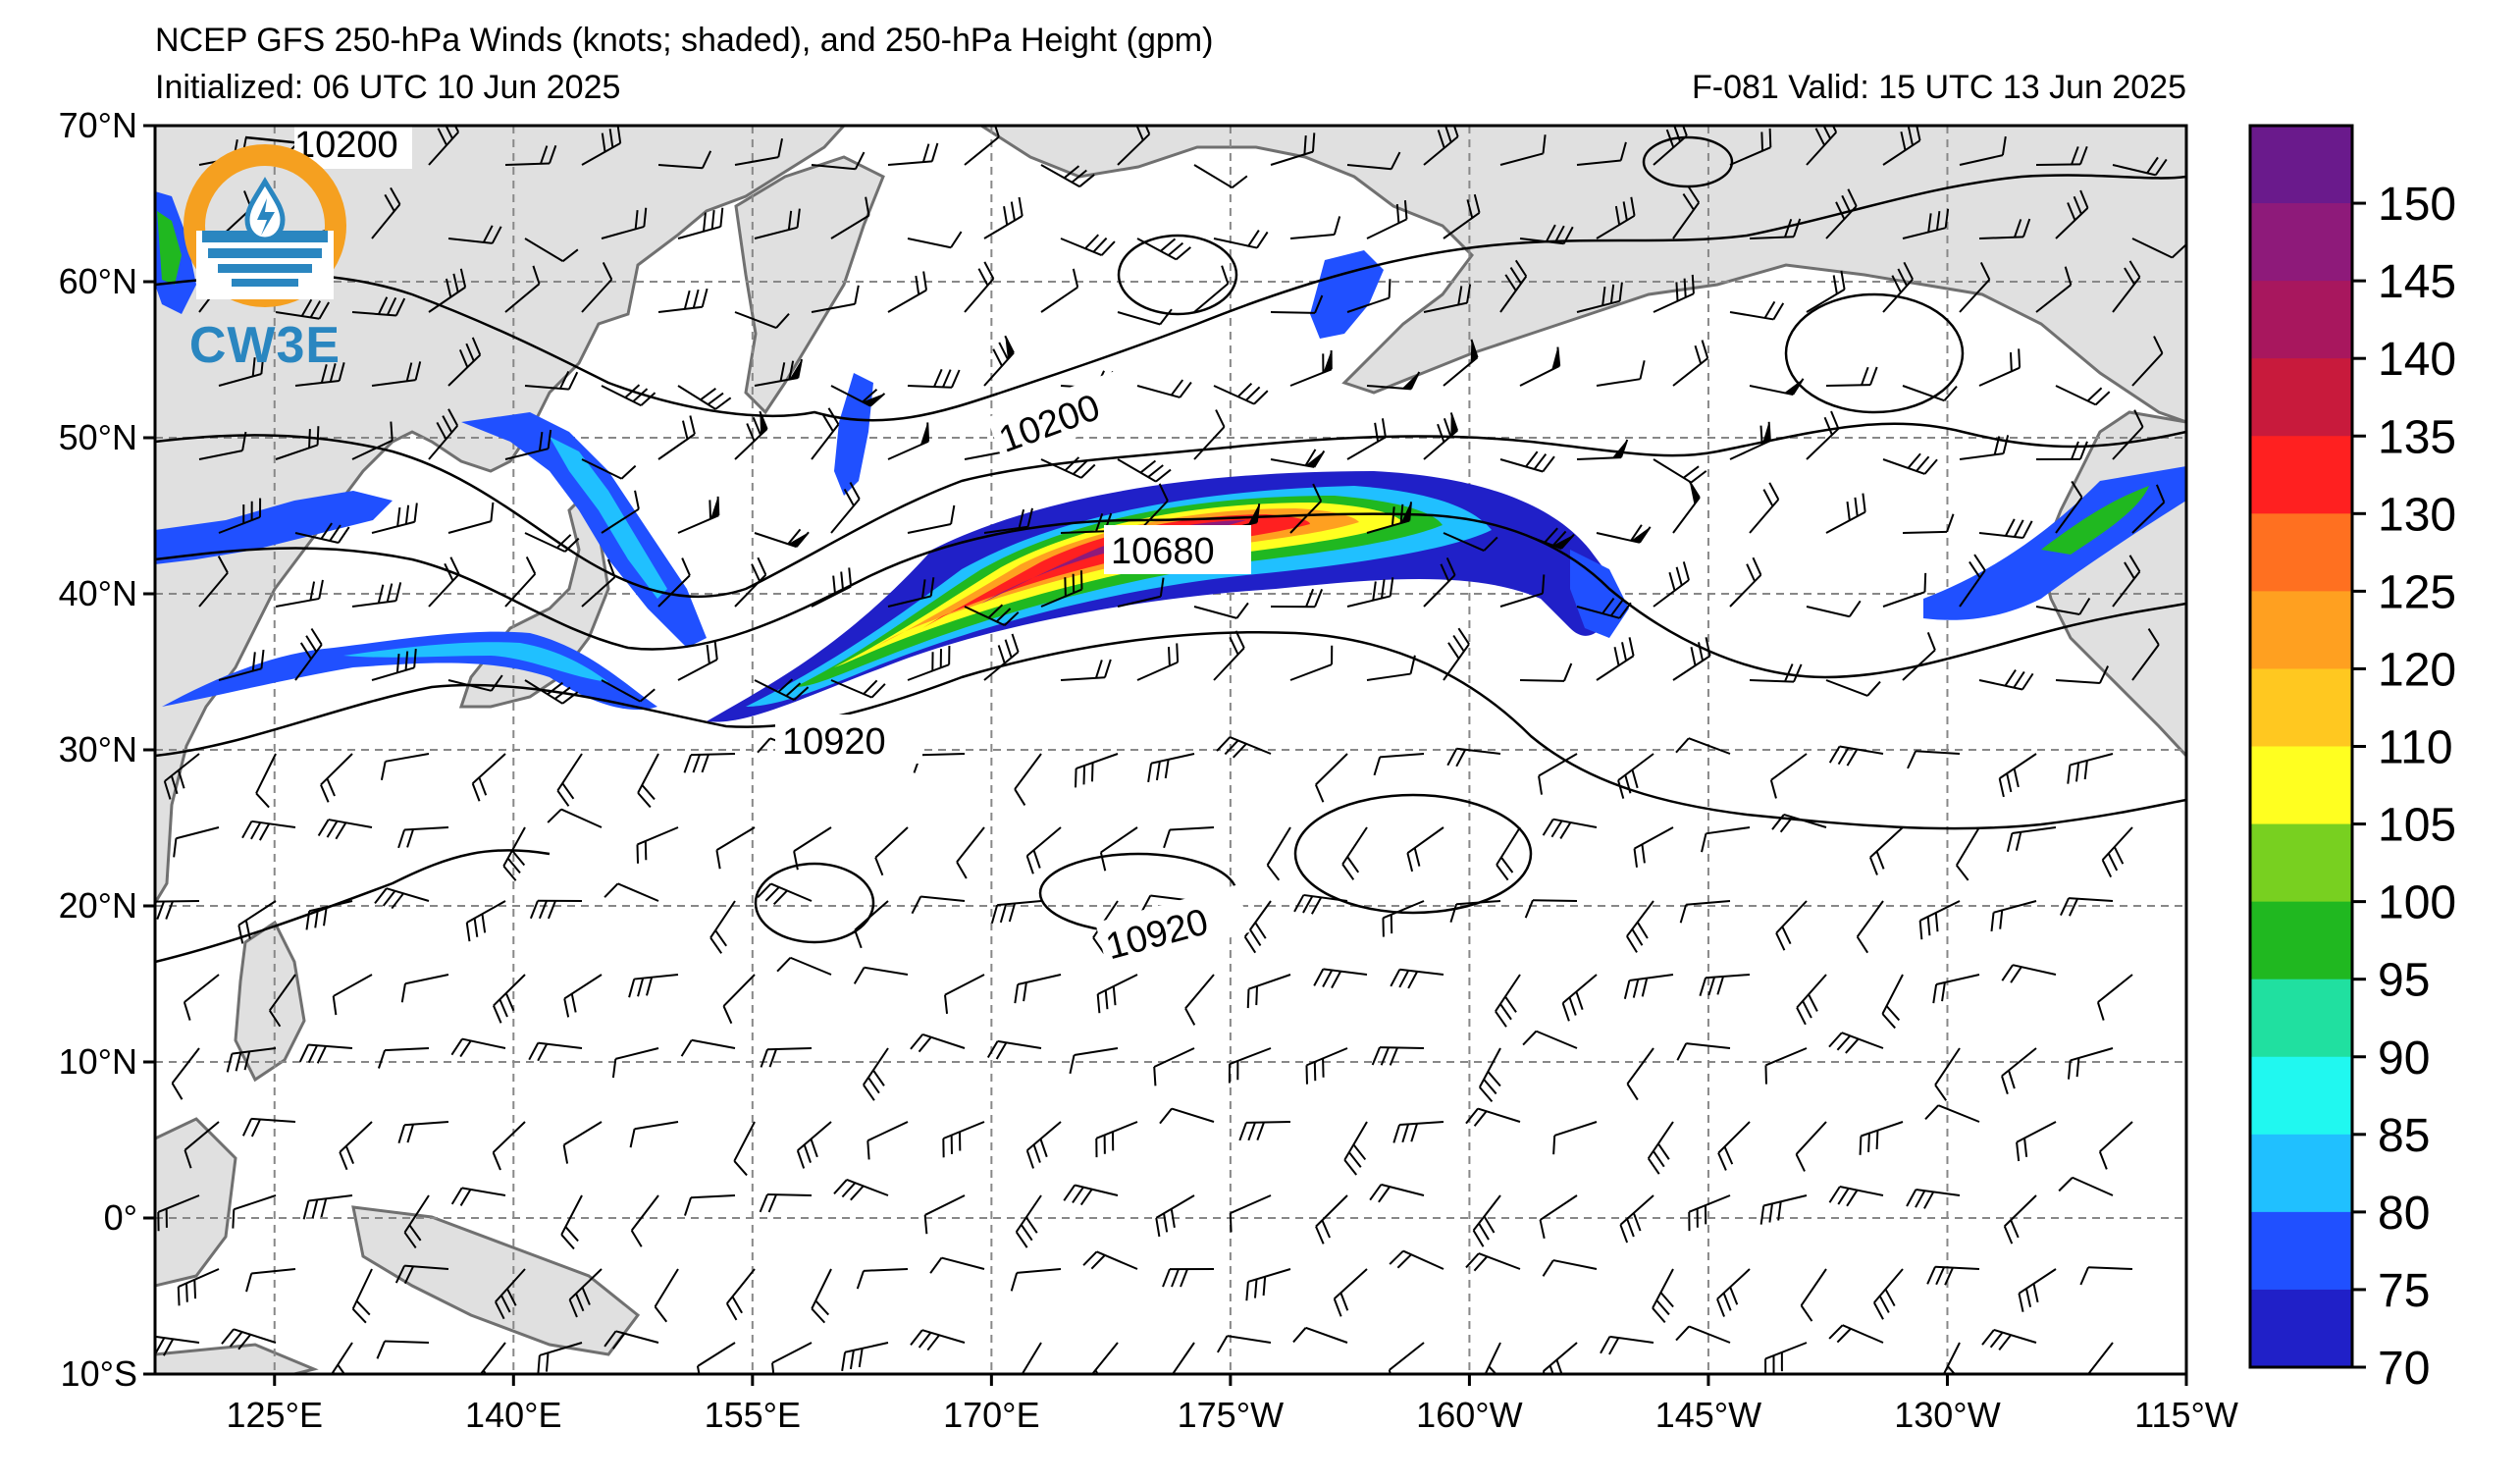  I want to click on contour-high-west, so click(814, 903).